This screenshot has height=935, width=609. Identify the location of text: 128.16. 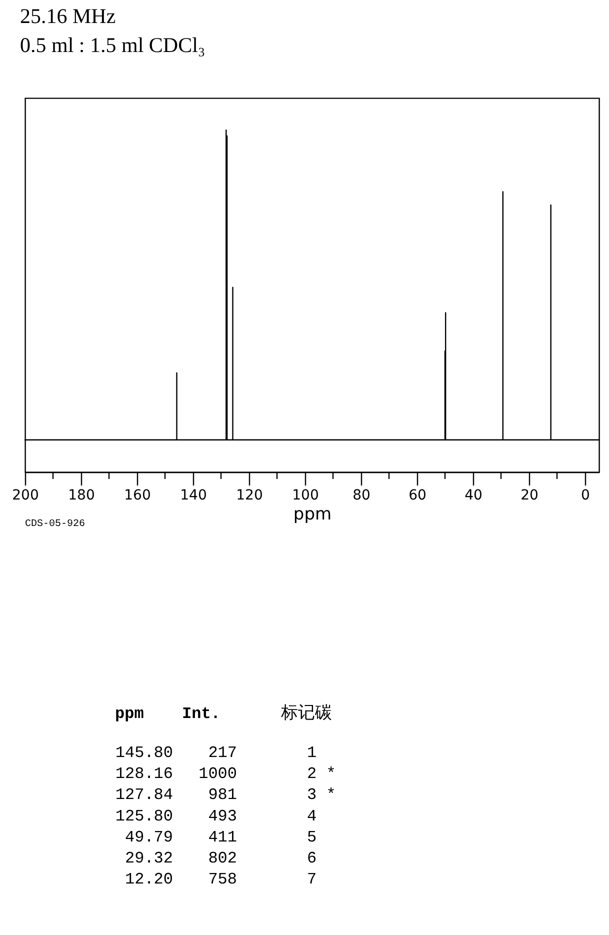
(144, 774).